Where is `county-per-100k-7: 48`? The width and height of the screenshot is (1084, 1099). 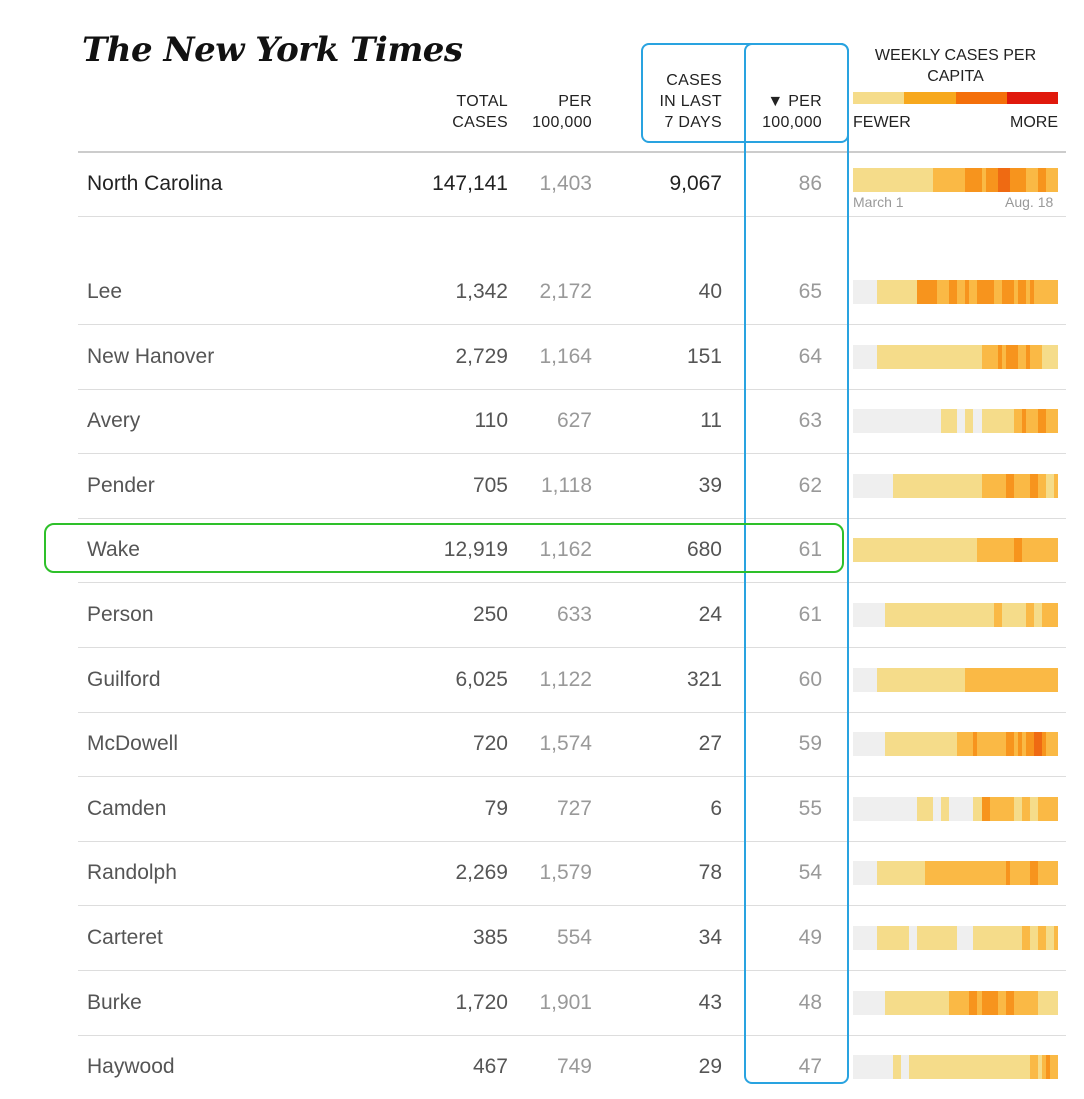
county-per-100k-7: 48 is located at coordinates (810, 1002).